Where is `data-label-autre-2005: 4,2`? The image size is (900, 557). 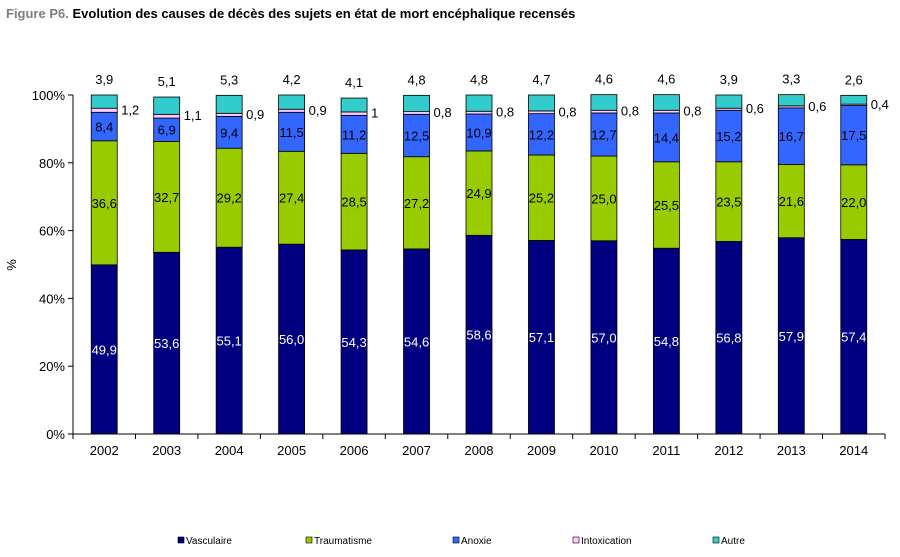 data-label-autre-2005: 4,2 is located at coordinates (292, 79).